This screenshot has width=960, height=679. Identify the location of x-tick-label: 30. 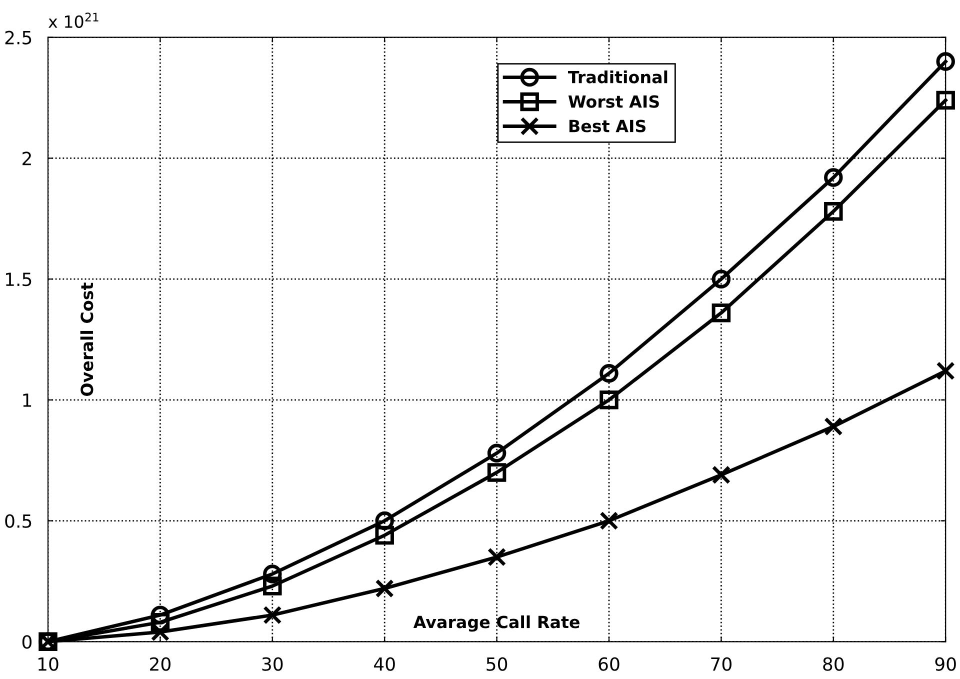
(272, 664).